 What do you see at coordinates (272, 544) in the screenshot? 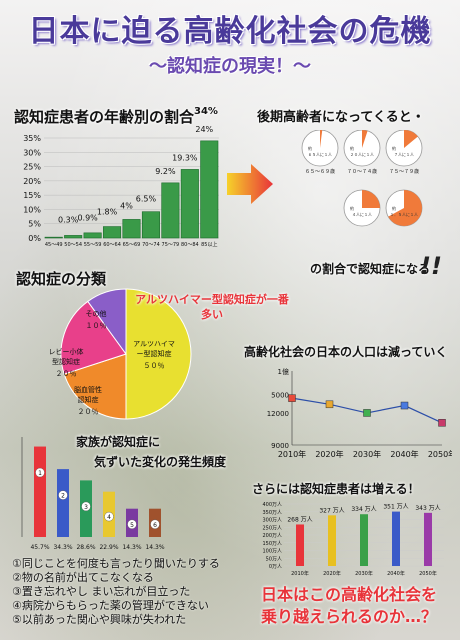
I see `y-tick-label: 150万人` at bounding box center [272, 544].